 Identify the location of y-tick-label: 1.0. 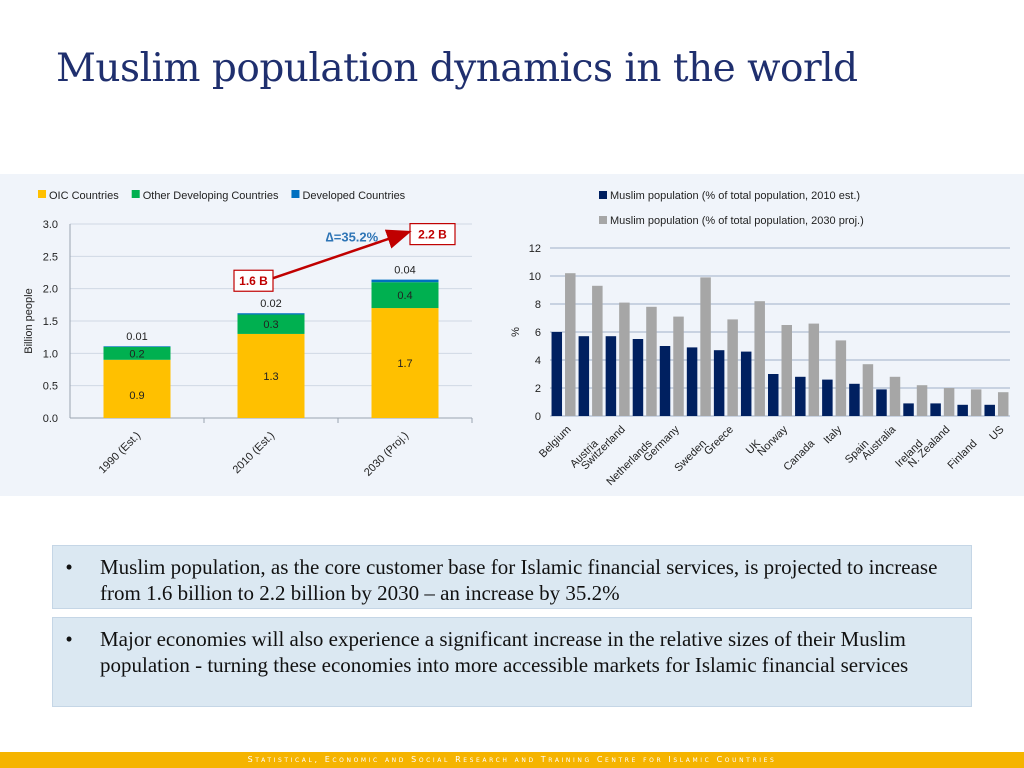
(50, 354).